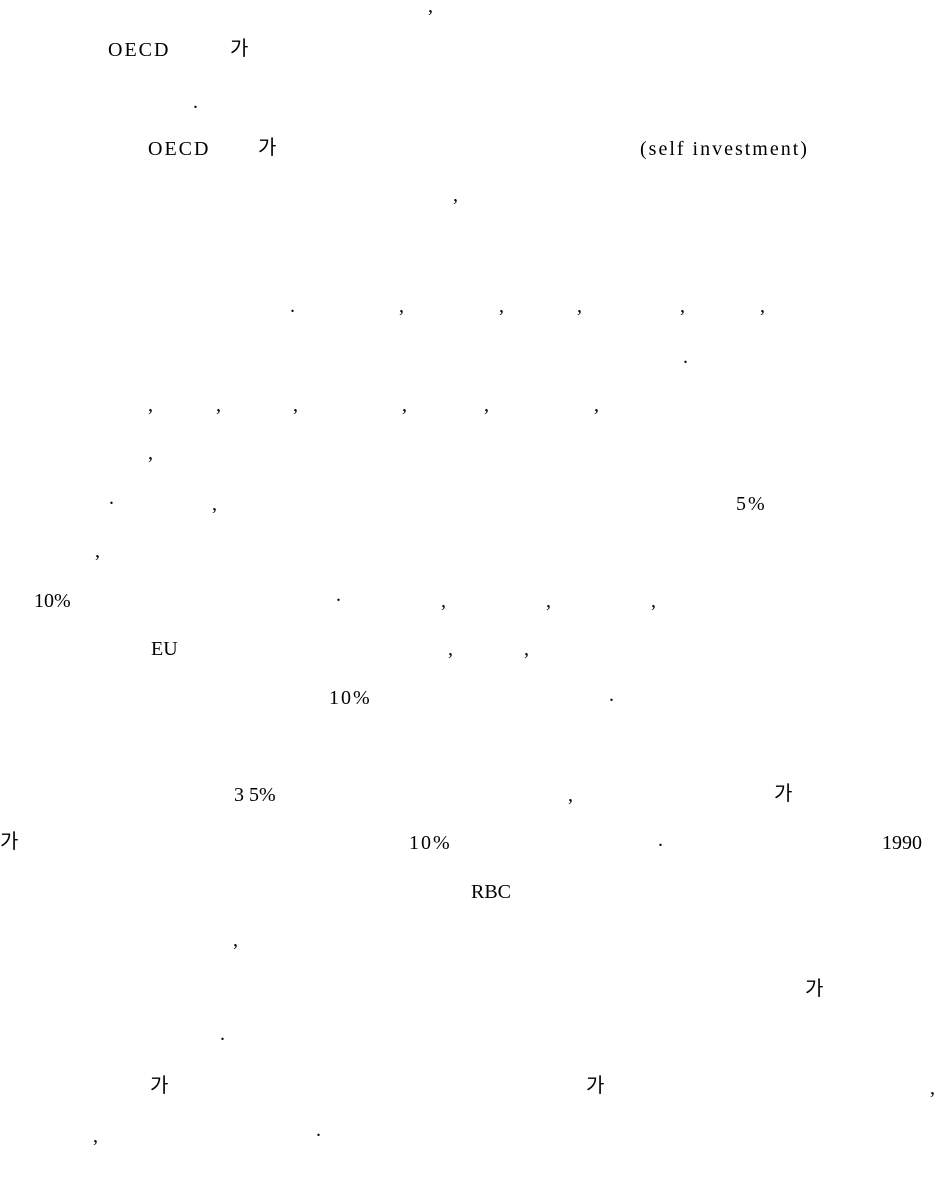  I want to click on rbc-label: RBC, so click(491, 892).